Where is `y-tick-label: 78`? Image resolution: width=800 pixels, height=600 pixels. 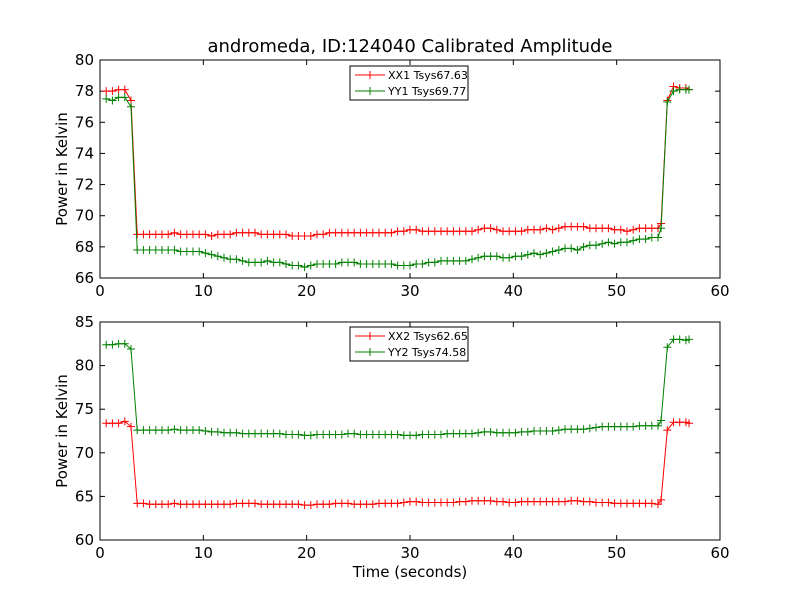 y-tick-label: 78 is located at coordinates (84, 91).